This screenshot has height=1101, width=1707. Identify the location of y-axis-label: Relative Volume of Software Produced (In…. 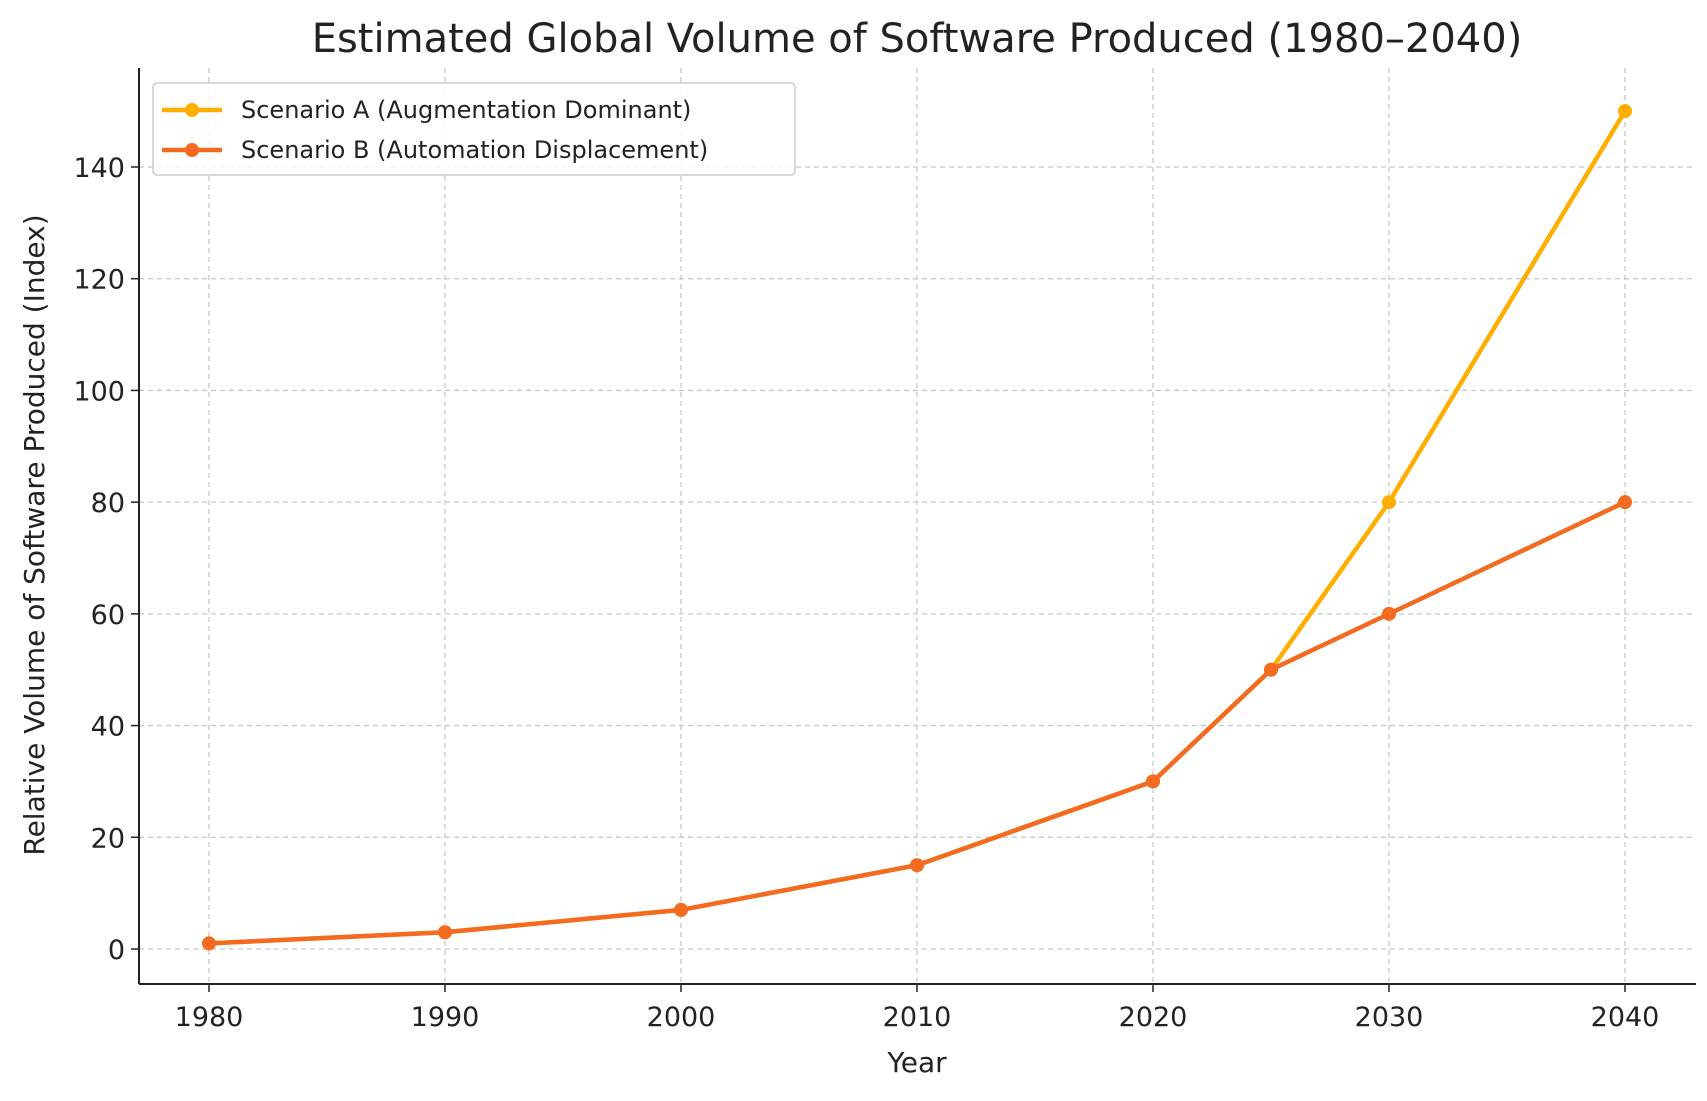
(34, 534).